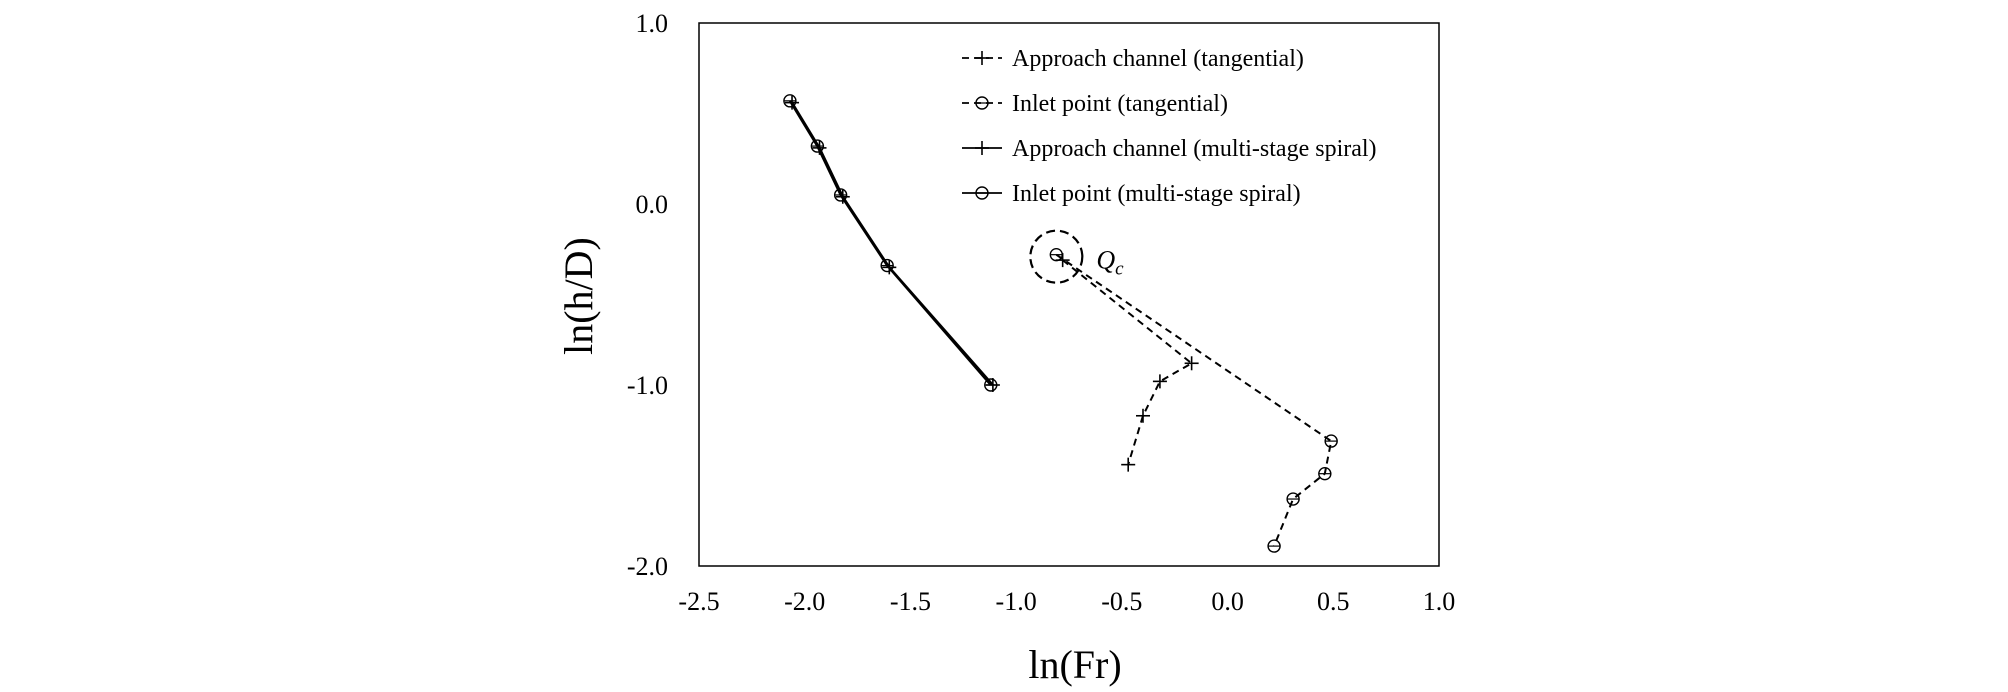 The image size is (2008, 692). Describe the element at coordinates (647, 566) in the screenshot. I see `y-tick-label: -2.0` at that location.